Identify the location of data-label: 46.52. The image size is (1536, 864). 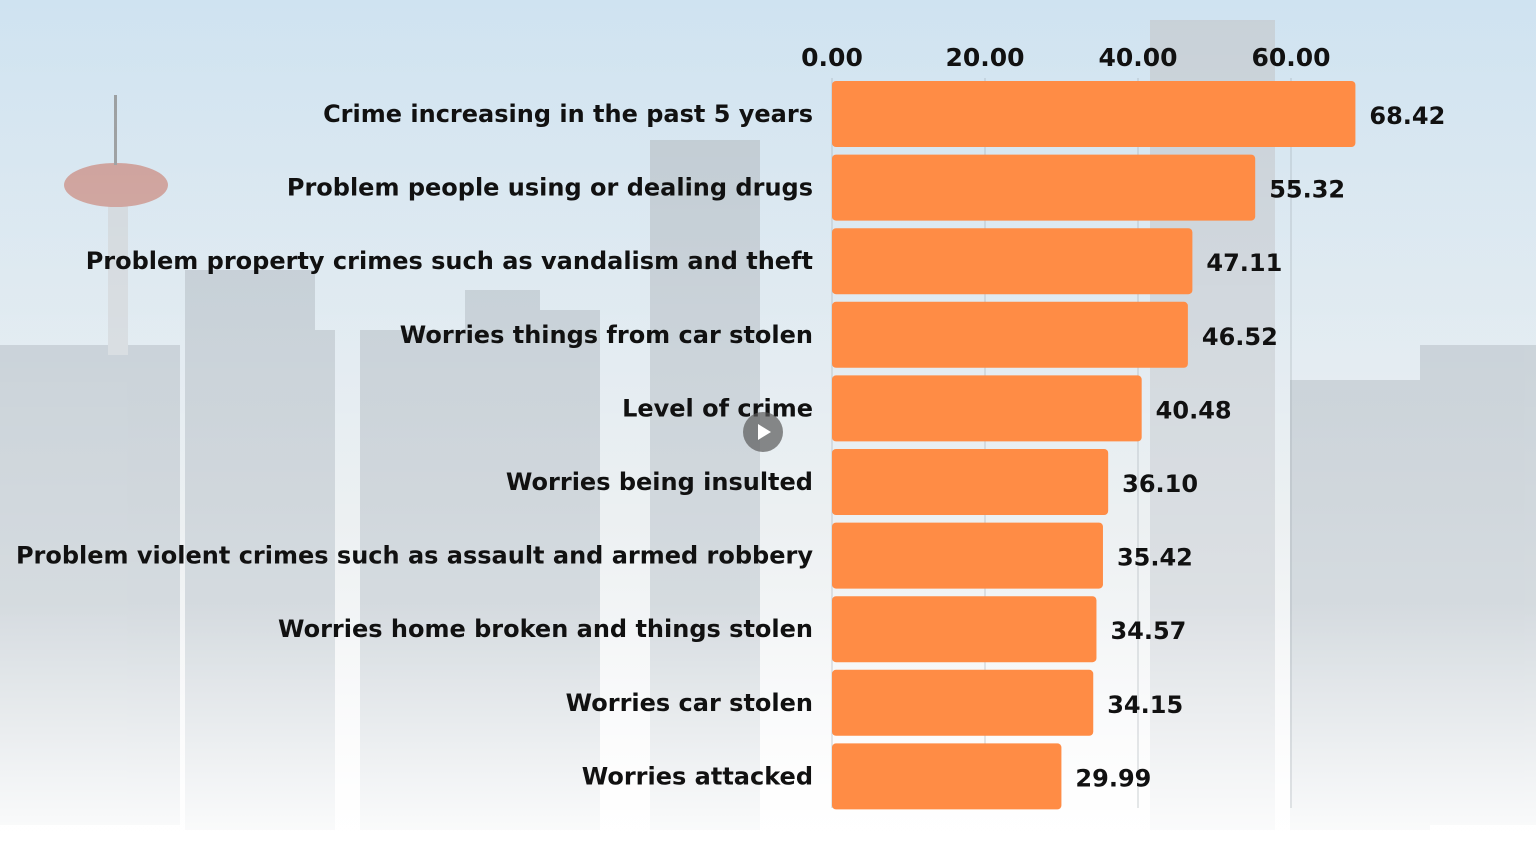
(1240, 337).